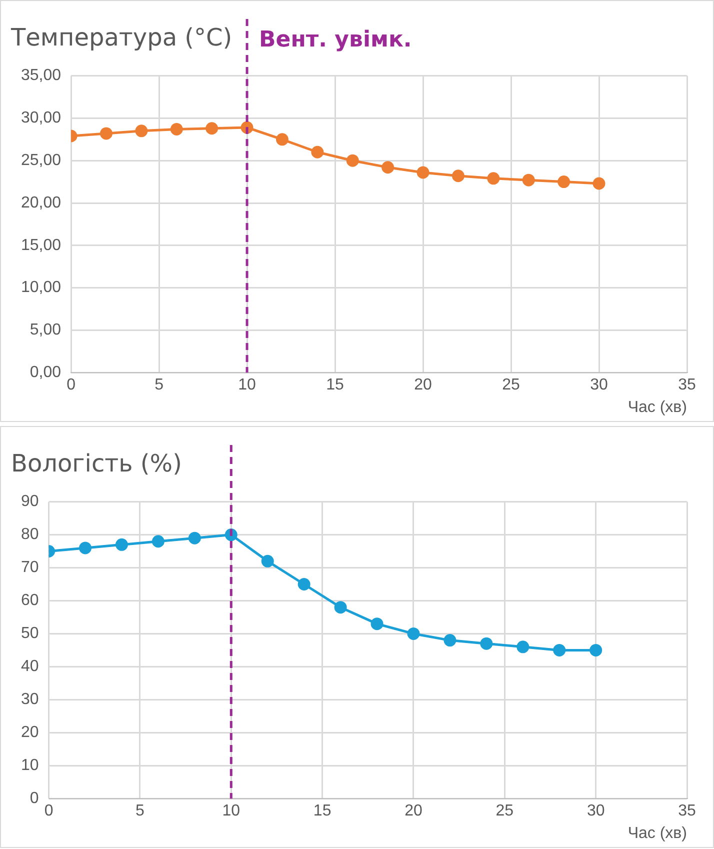 Image resolution: width=714 pixels, height=849 pixels. Describe the element at coordinates (34, 799) in the screenshot. I see `y-tick-label: 0` at that location.